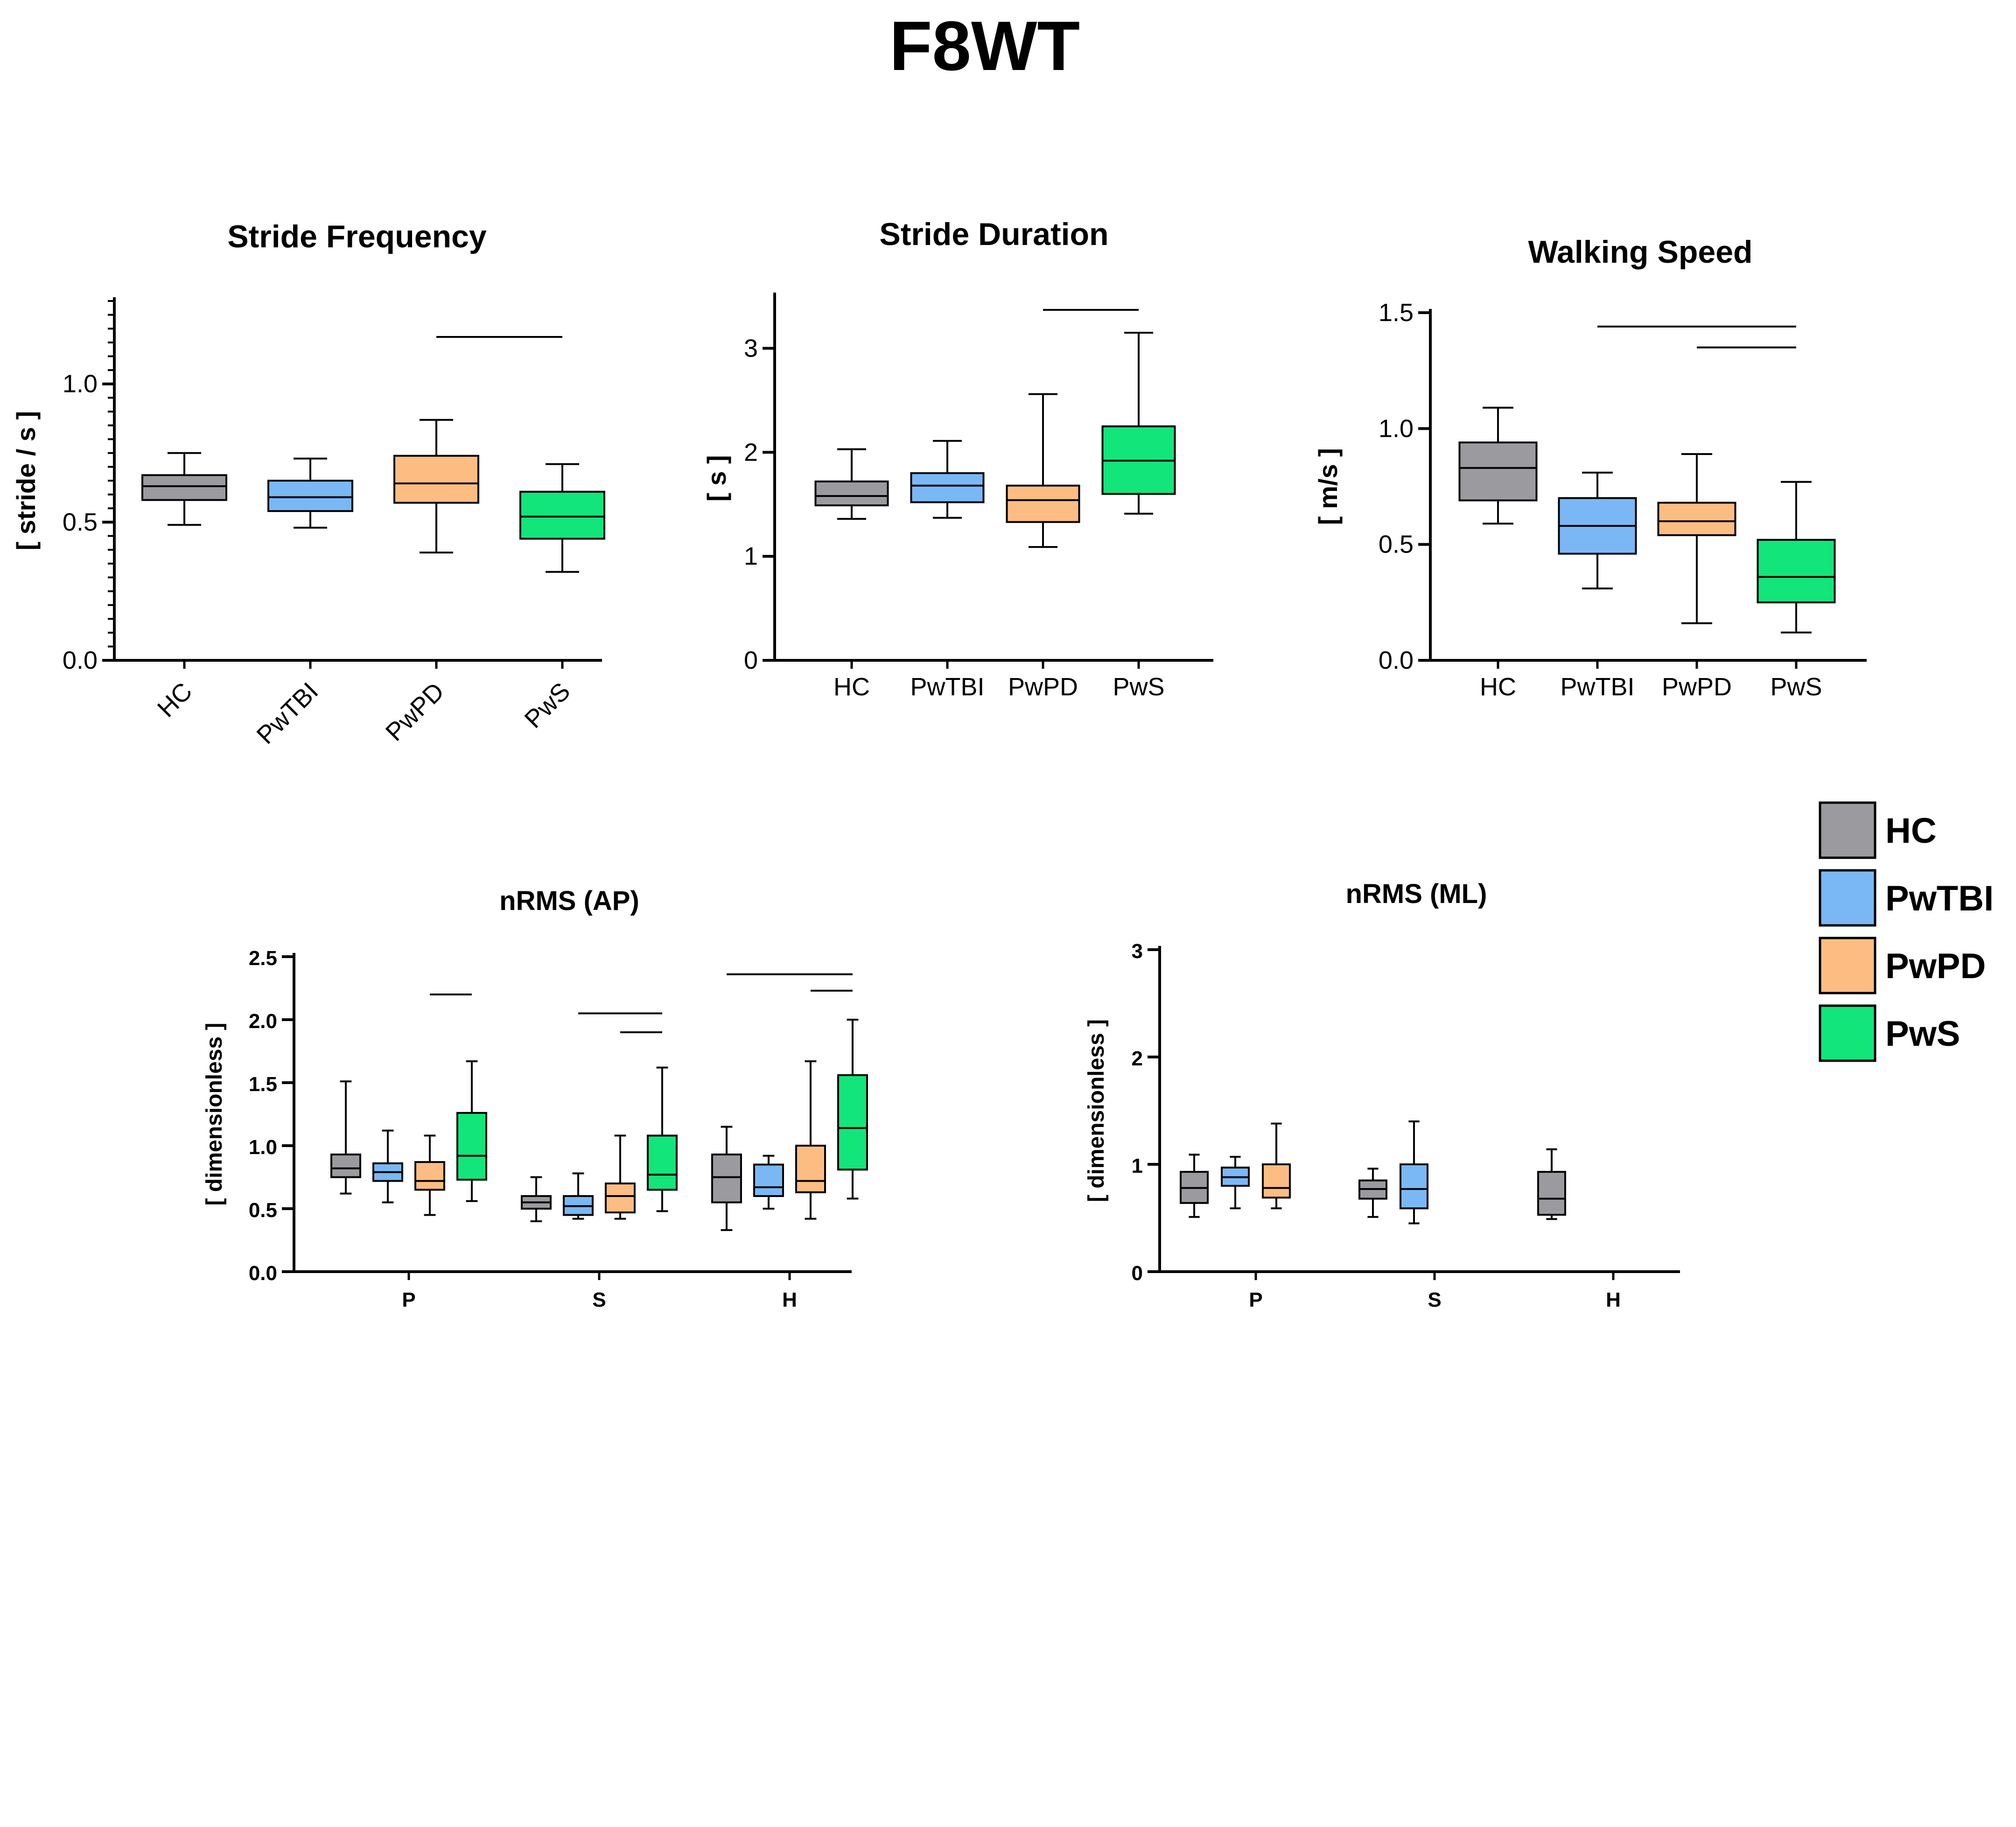 Image resolution: width=2016 pixels, height=1827 pixels. What do you see at coordinates (26, 481) in the screenshot?
I see `y-axis-label: [ stride / s ]` at bounding box center [26, 481].